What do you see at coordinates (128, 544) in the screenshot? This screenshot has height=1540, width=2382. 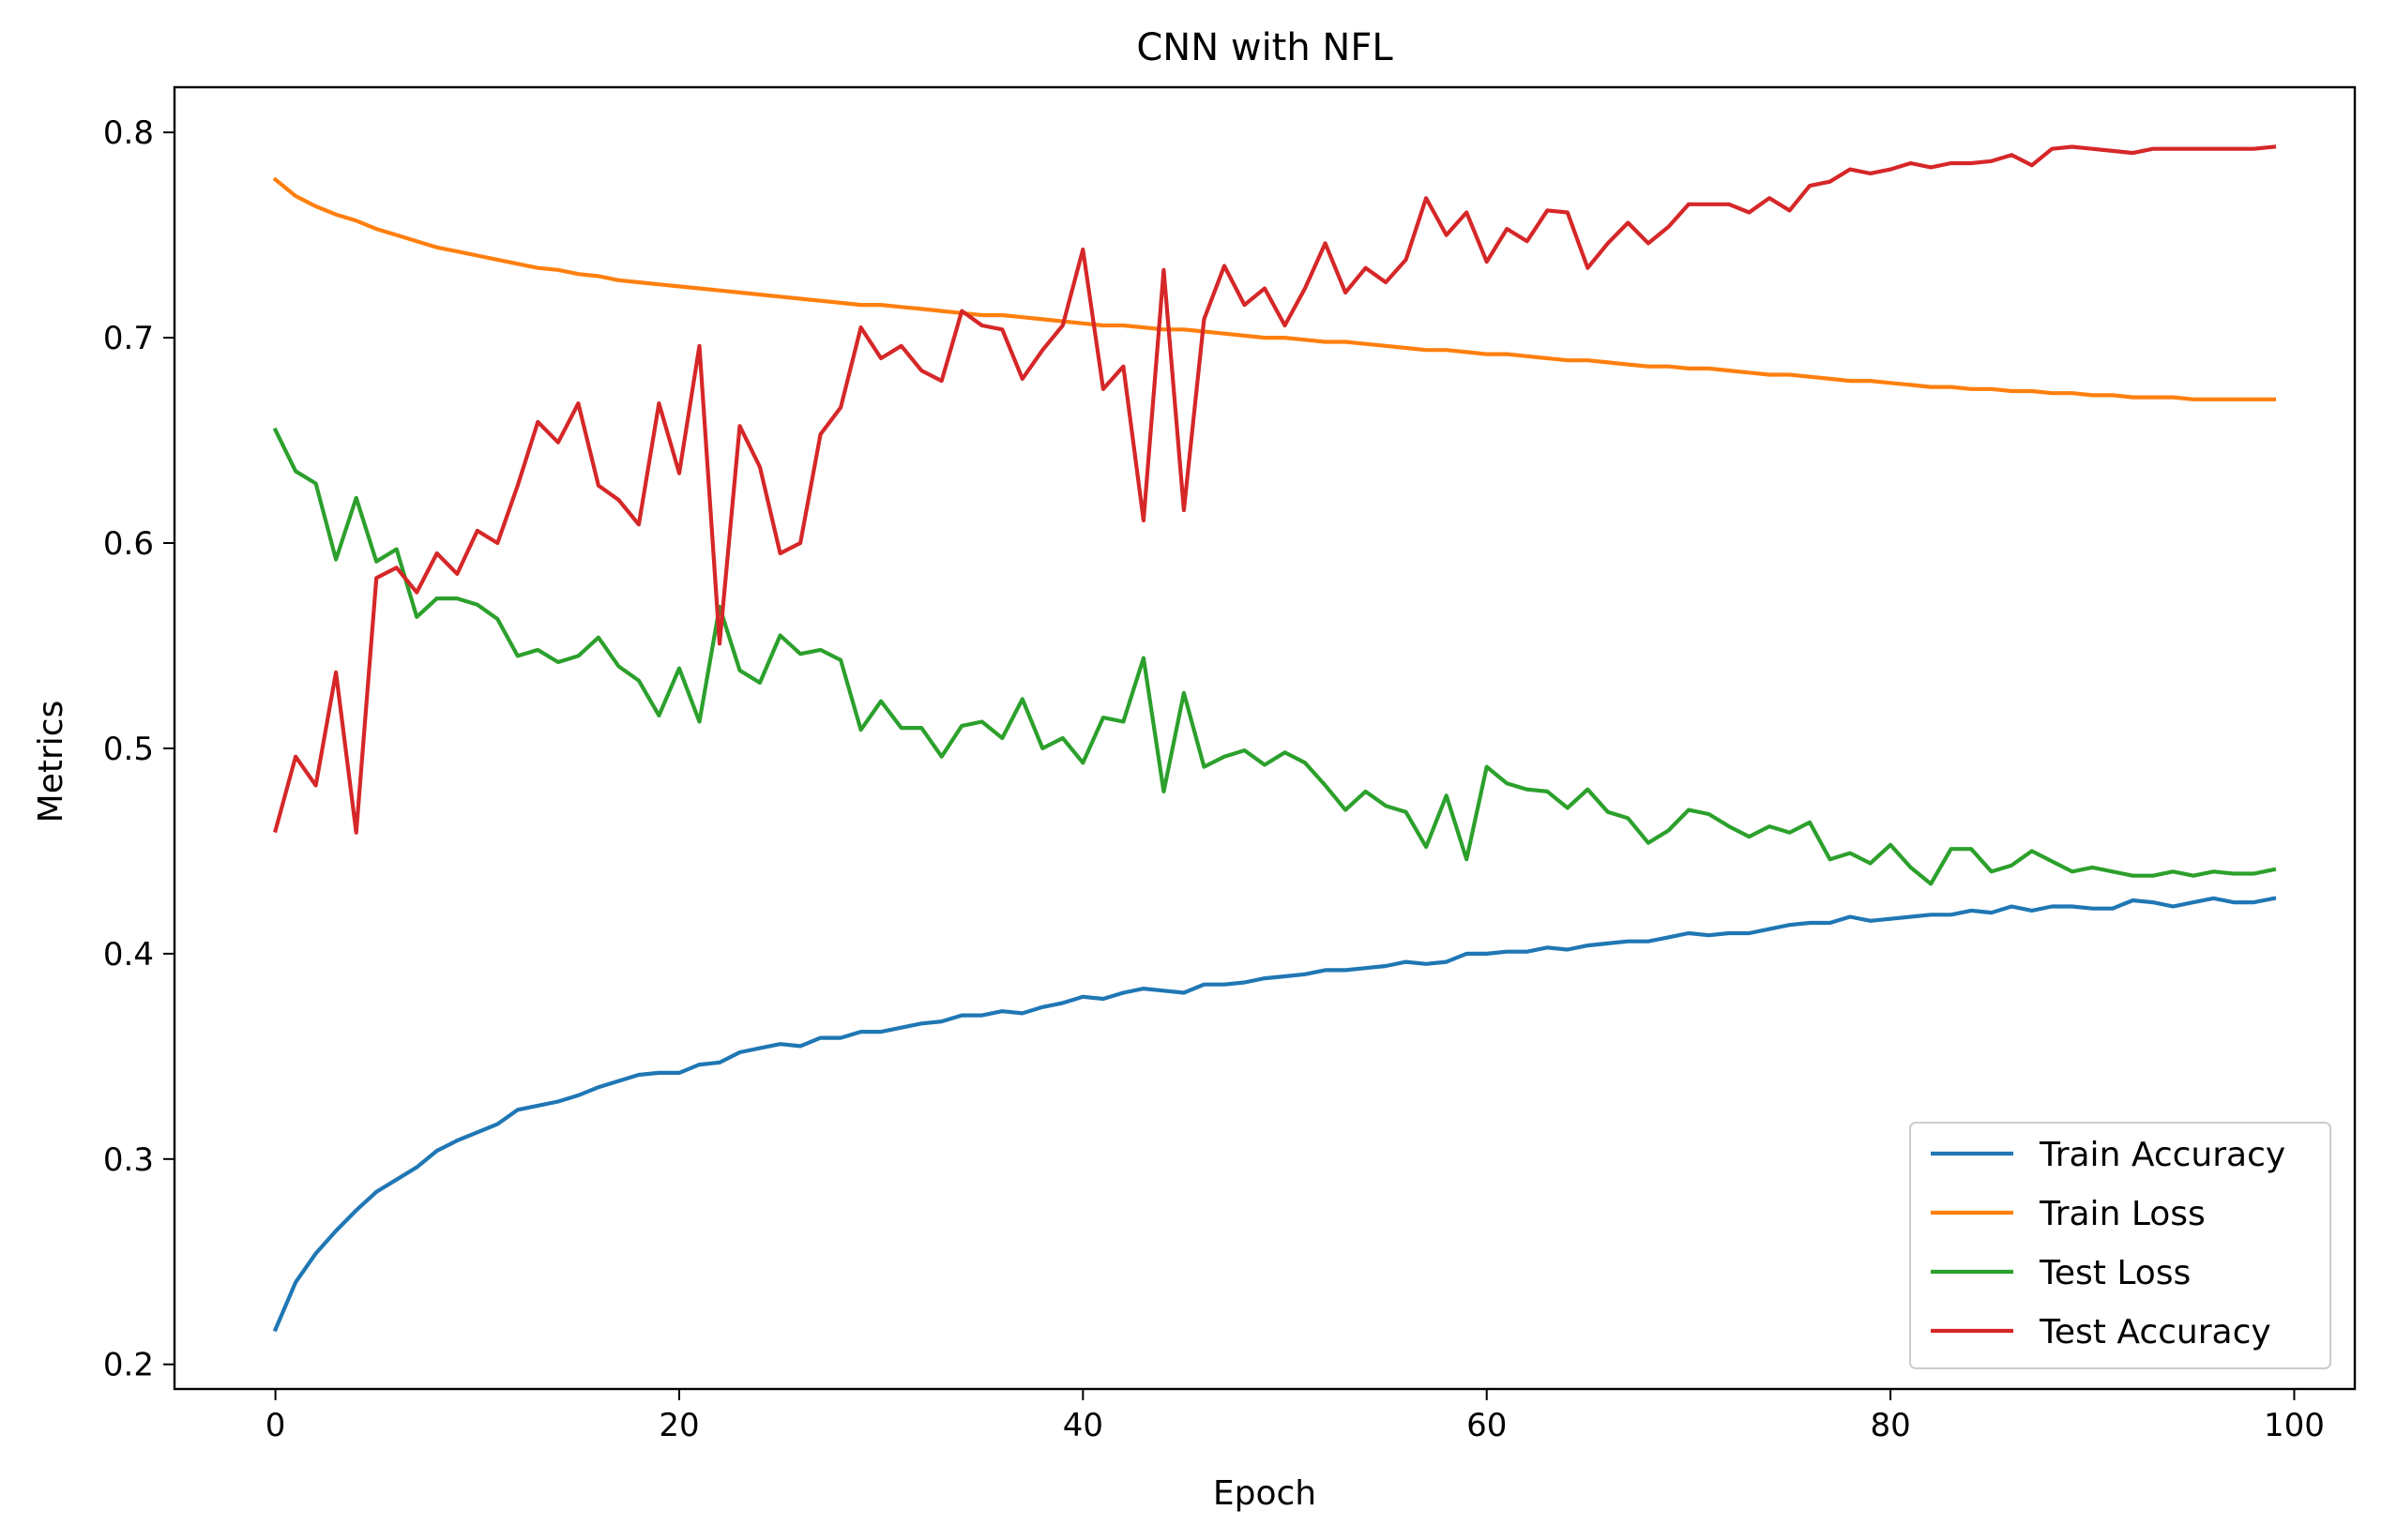 I see `y-tick-label: 0.6` at bounding box center [128, 544].